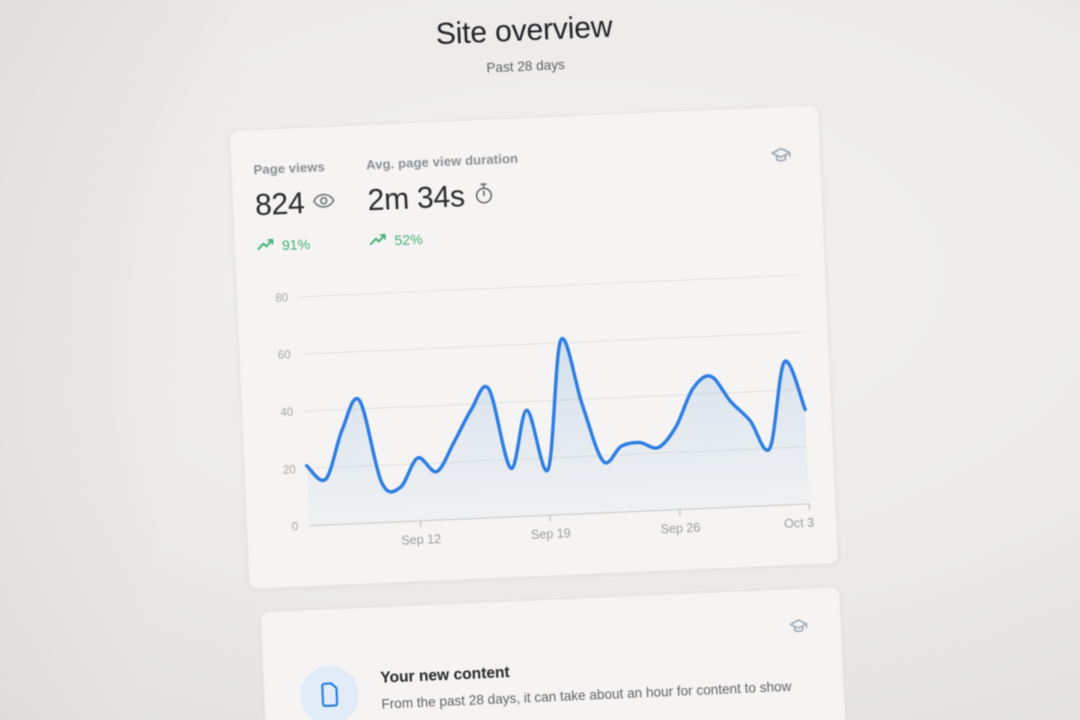 The width and height of the screenshot is (1080, 720). What do you see at coordinates (330, 692) in the screenshot?
I see `document-icon` at bounding box center [330, 692].